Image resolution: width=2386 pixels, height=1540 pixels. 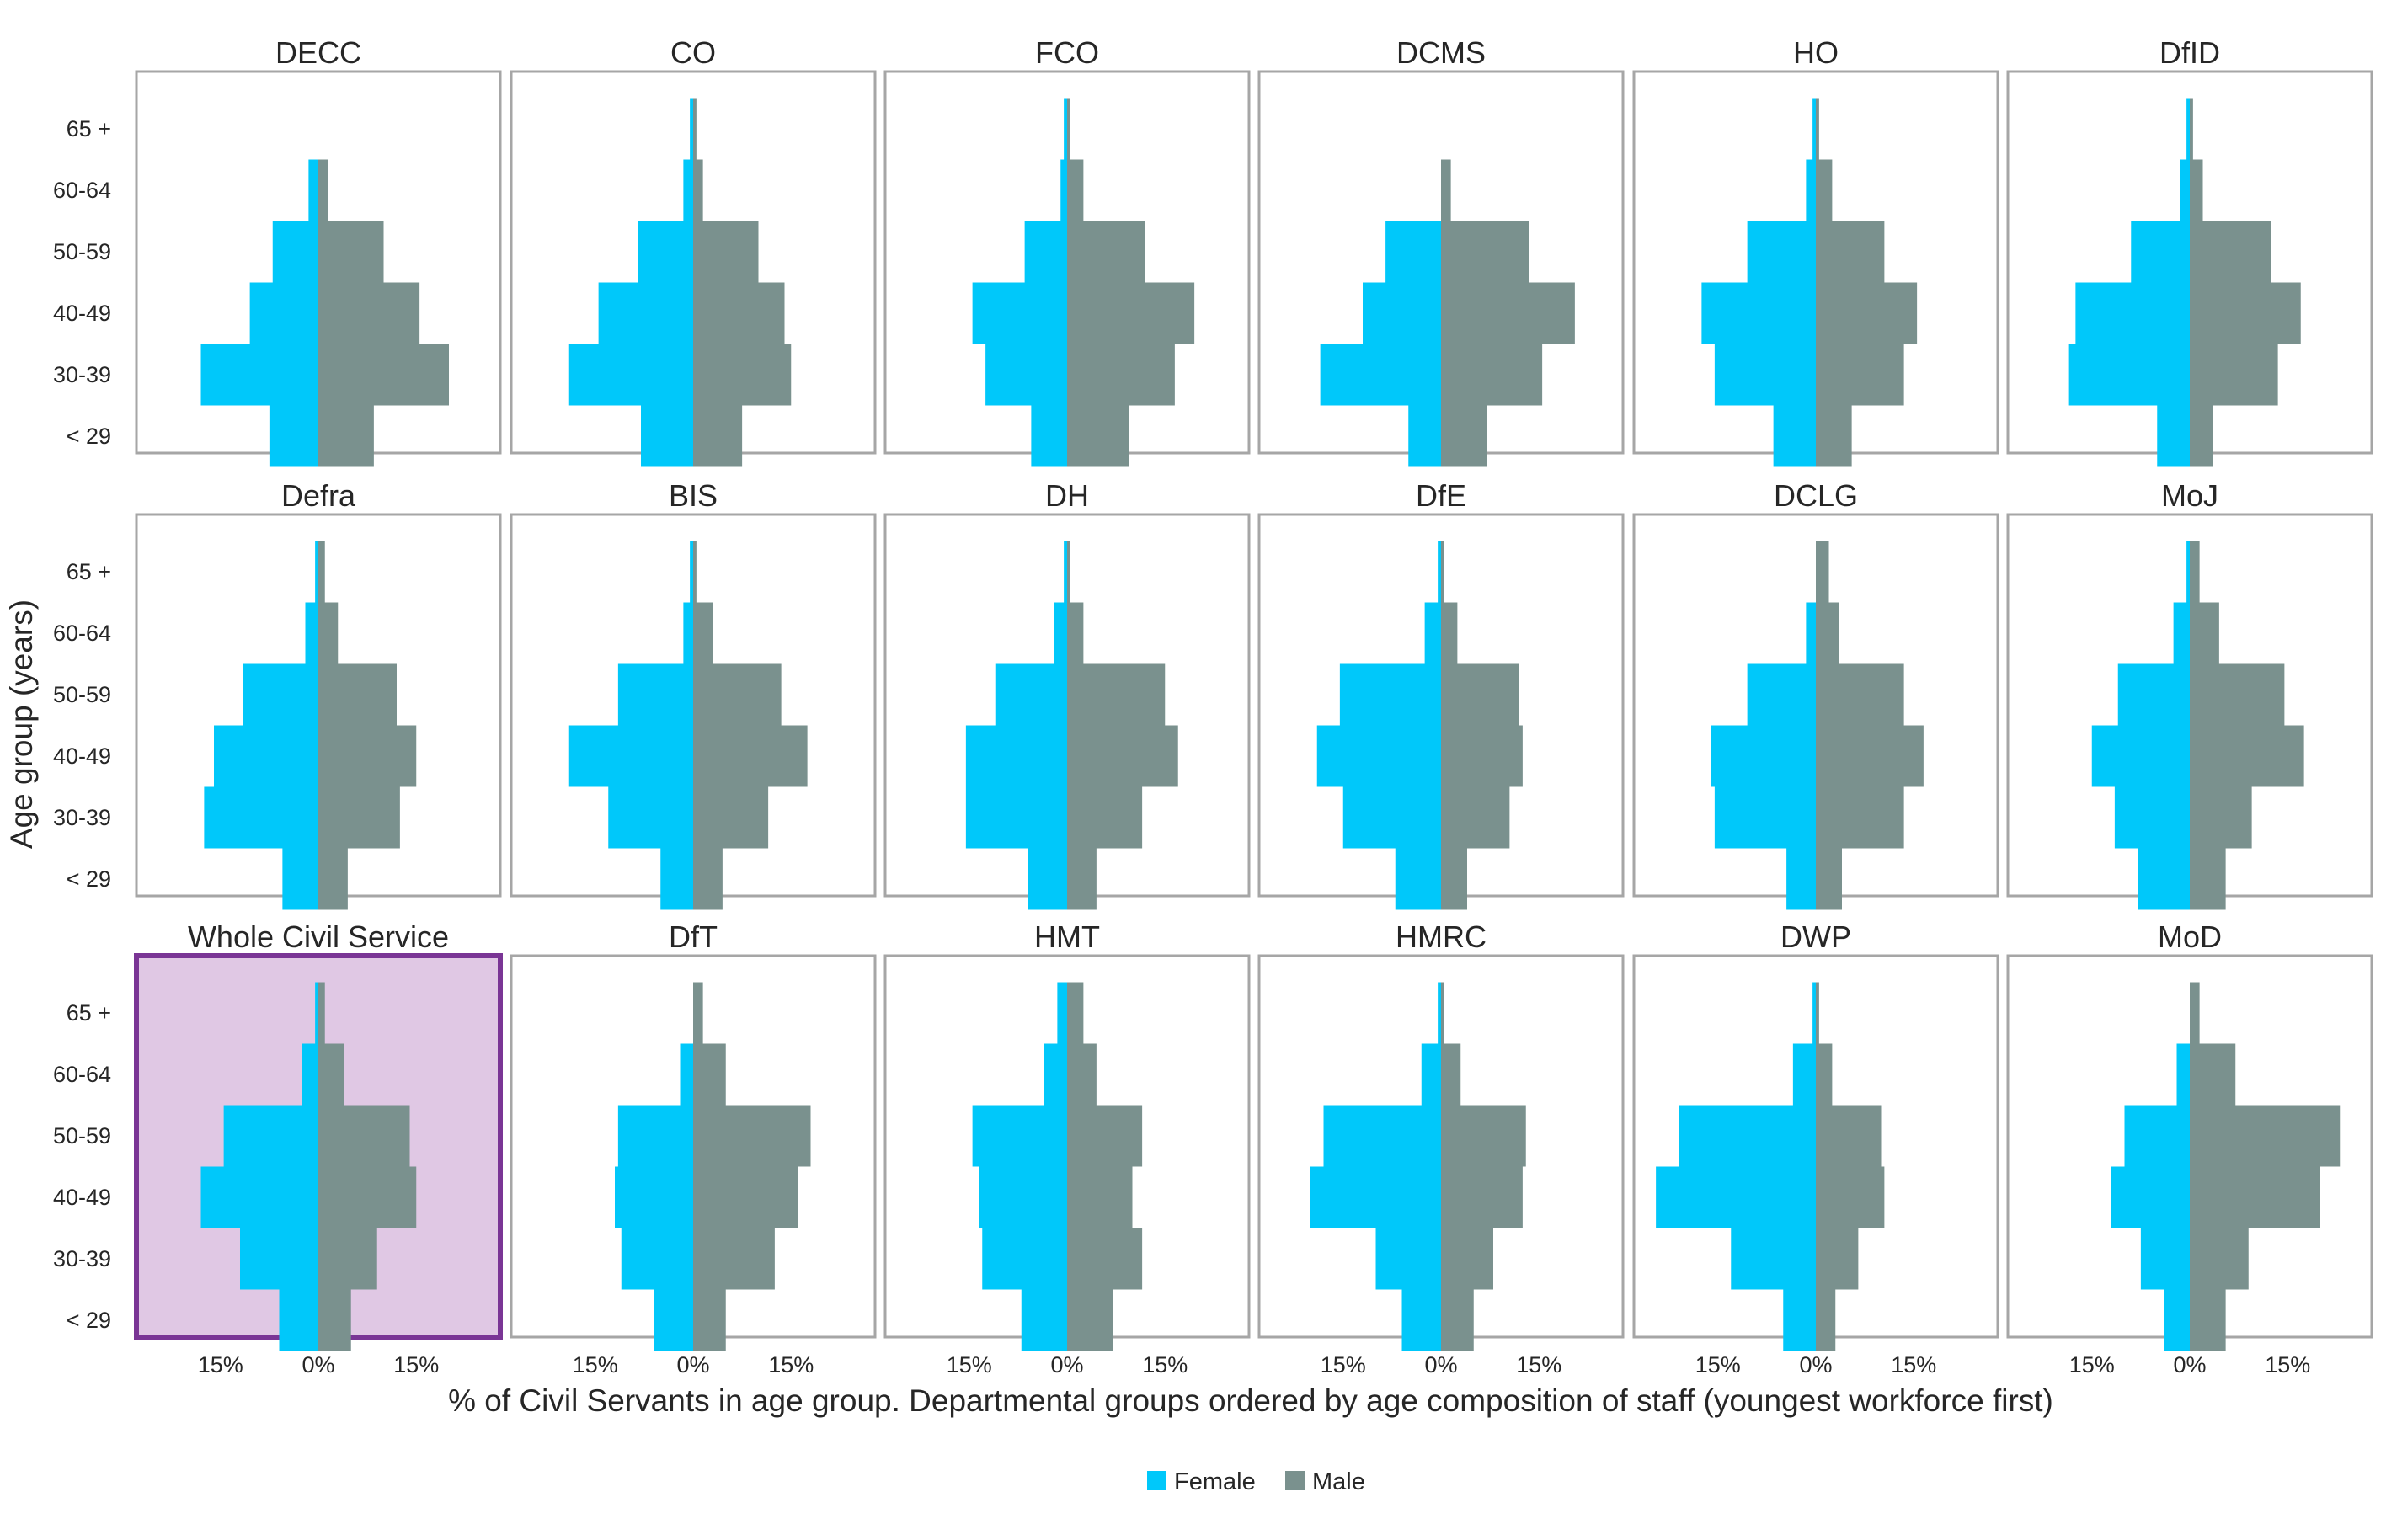 I want to click on panel-title: MoJ, so click(x=2189, y=496).